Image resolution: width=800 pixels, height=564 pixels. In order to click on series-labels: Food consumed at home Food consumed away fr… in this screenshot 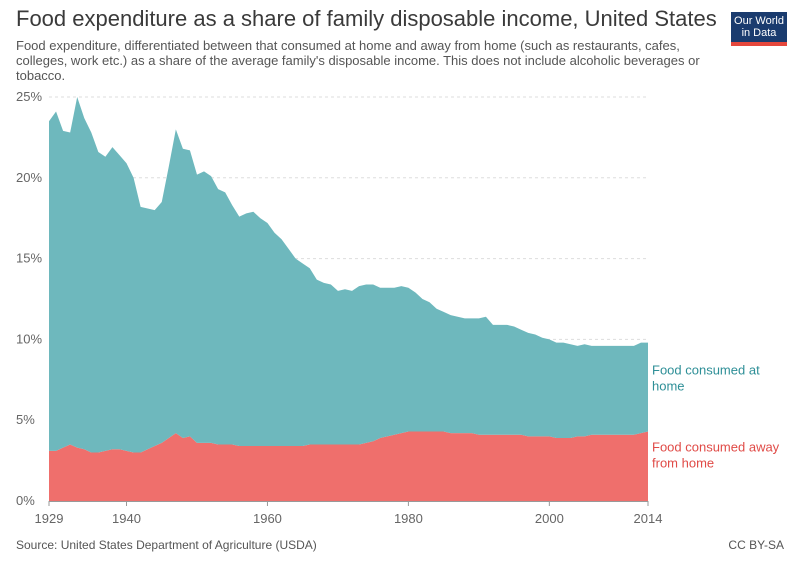, I will do `click(716, 417)`.